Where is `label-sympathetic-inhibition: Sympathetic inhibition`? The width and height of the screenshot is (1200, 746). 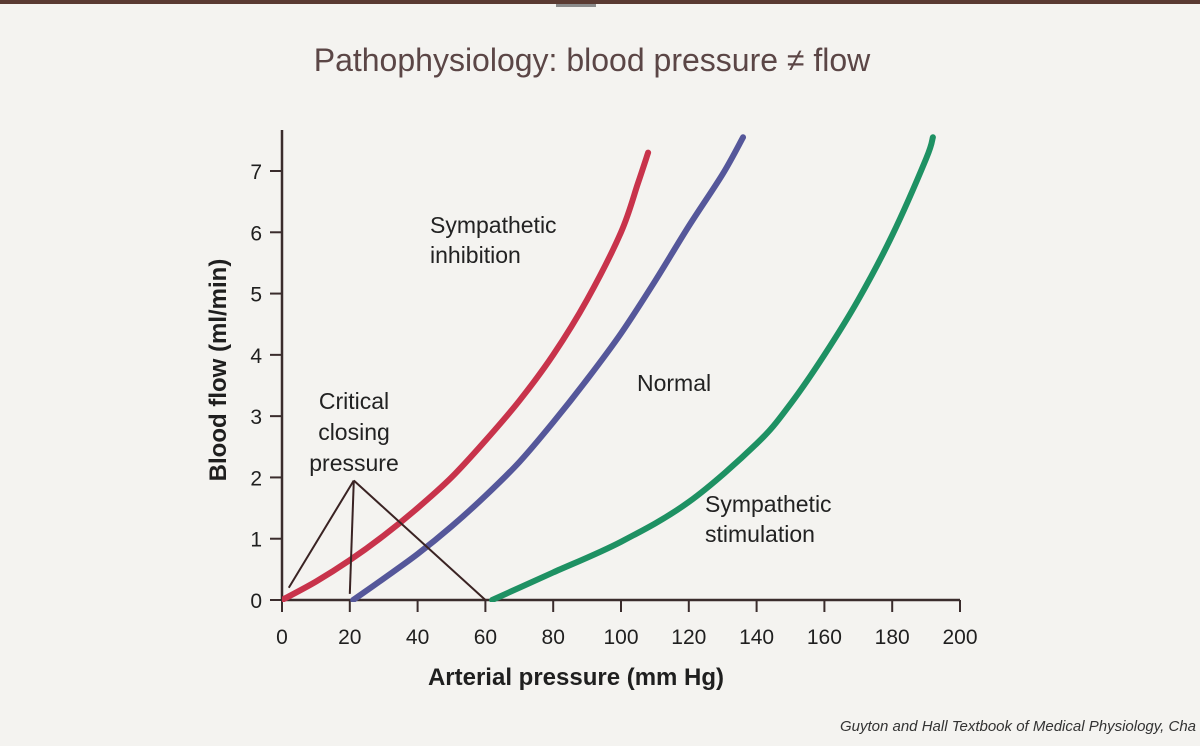 label-sympathetic-inhibition: Sympathetic inhibition is located at coordinates (493, 240).